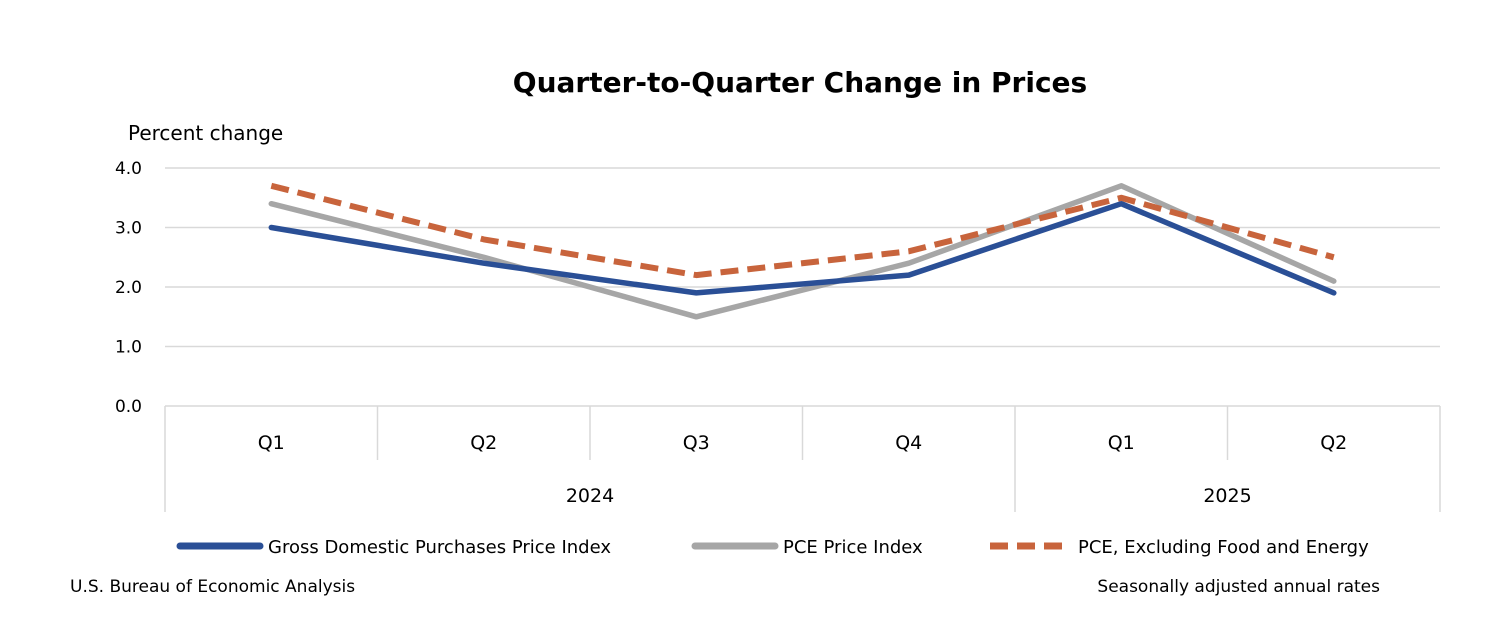 The width and height of the screenshot is (1506, 636). Describe the element at coordinates (696, 443) in the screenshot. I see `x-tick-label: Q3` at that location.